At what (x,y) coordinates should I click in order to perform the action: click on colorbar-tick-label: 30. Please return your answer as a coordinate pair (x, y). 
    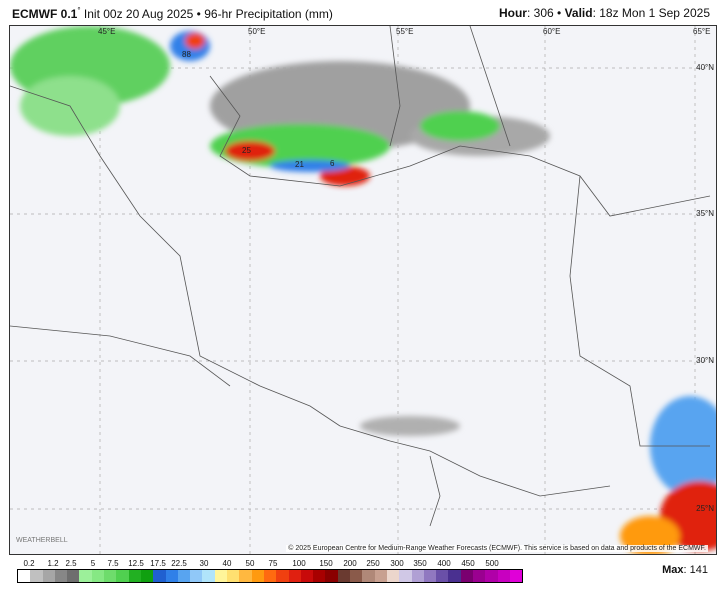
    Looking at the image, I should click on (204, 563).